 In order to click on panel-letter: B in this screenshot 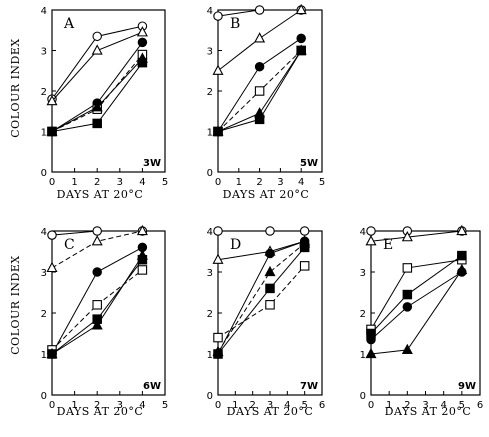, I will do `click(235, 24)`.